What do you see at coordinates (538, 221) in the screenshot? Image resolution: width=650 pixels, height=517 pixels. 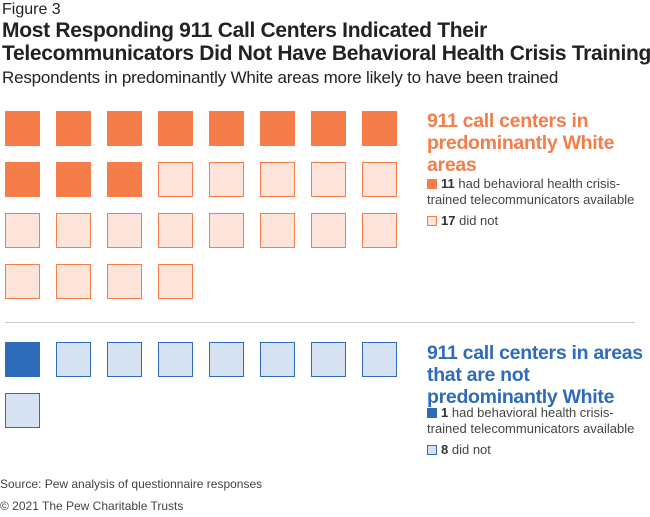 I see `legend-not-trained-white: 17 did not` at bounding box center [538, 221].